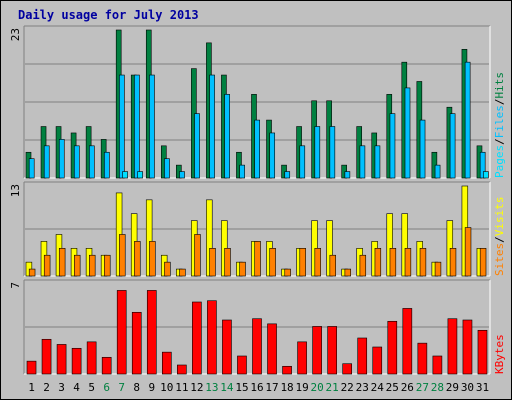  I want to click on x-tick-label-22: 22, so click(347, 387).